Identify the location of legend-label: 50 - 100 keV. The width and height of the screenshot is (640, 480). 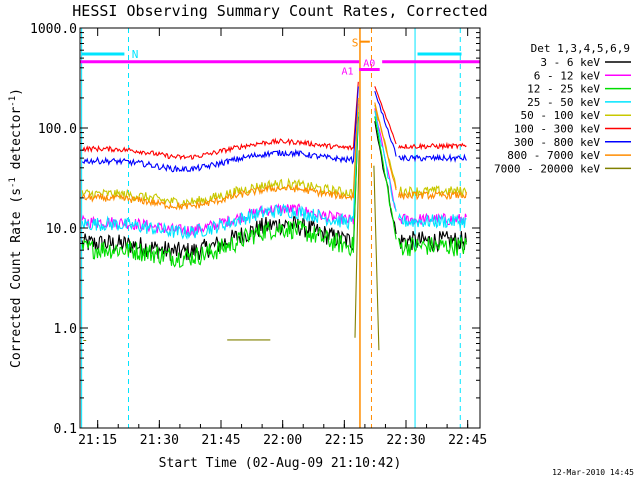
(561, 115).